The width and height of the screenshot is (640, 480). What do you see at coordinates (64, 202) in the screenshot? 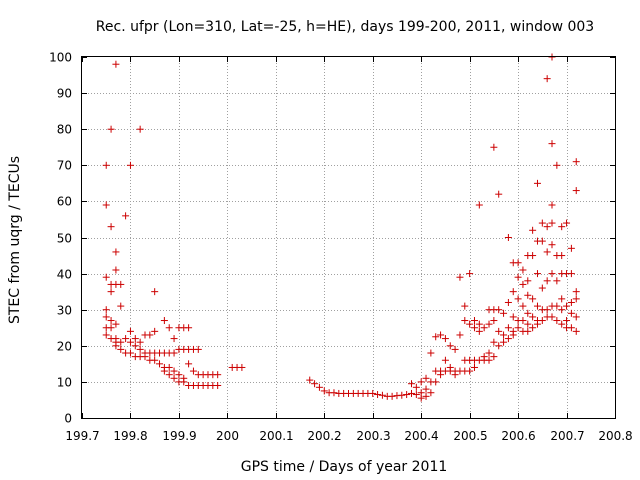
I see `y-tick-label: 60` at bounding box center [64, 202].